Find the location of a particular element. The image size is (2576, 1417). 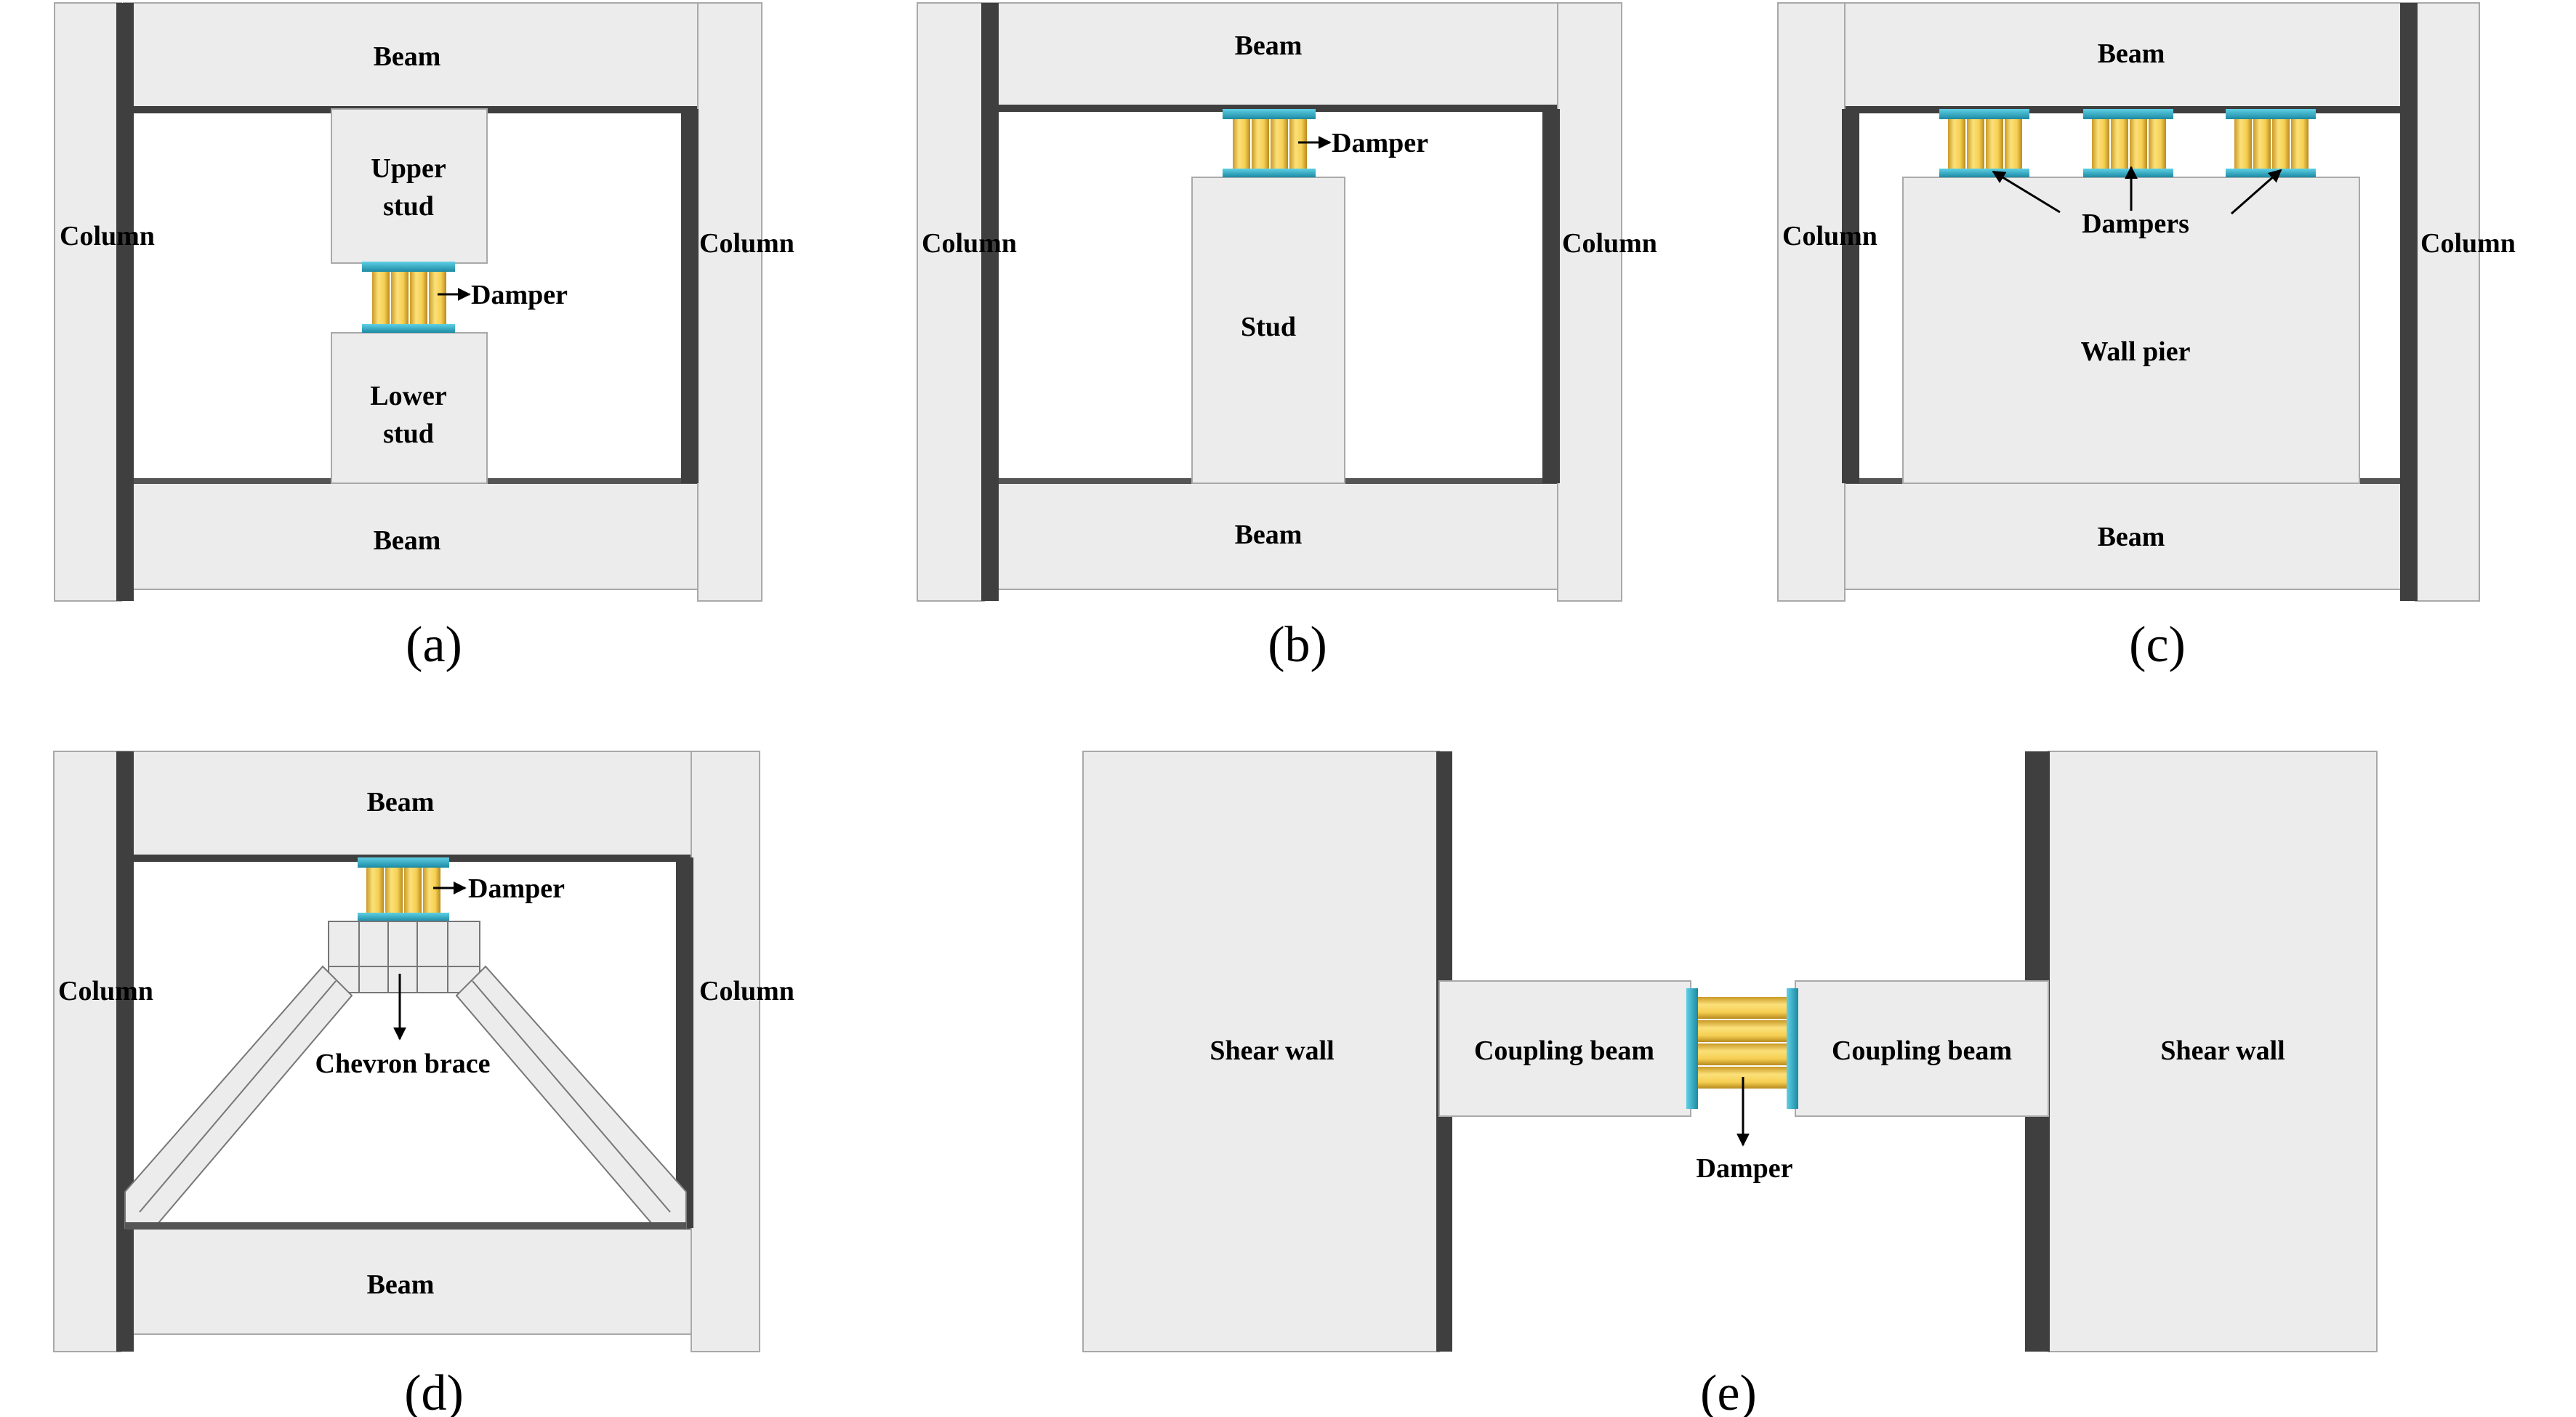

lower-stud-label: stud is located at coordinates (408, 434).